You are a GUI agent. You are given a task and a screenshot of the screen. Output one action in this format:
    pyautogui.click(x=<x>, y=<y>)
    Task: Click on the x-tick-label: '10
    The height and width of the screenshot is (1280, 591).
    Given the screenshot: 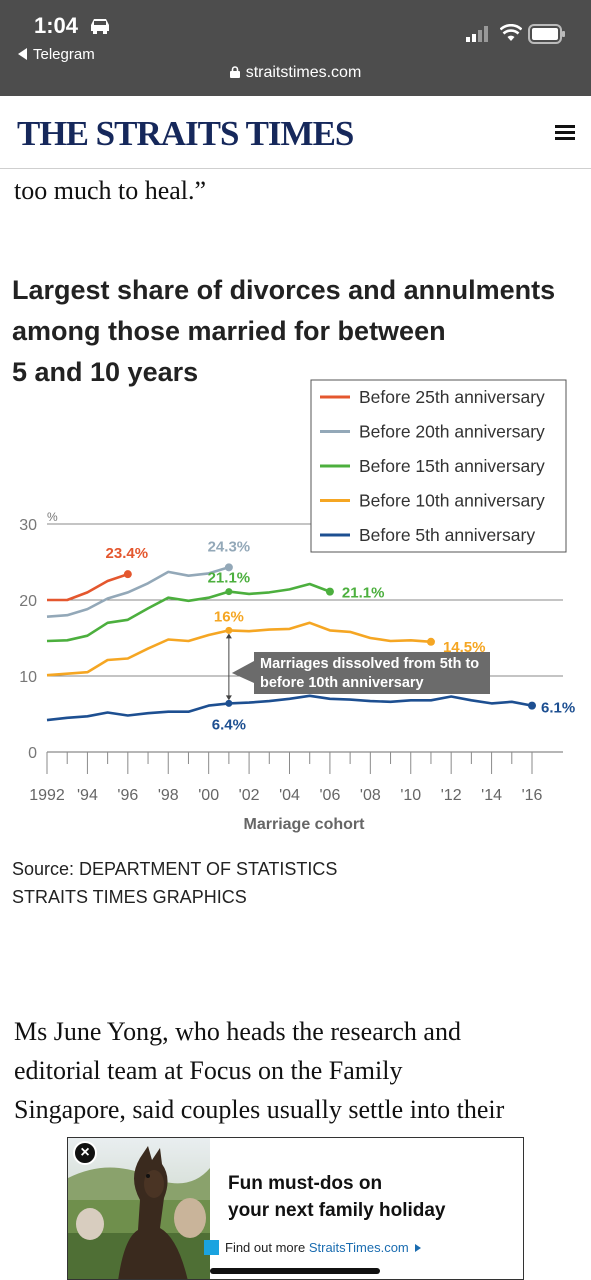 What is the action you would take?
    pyautogui.click(x=410, y=795)
    